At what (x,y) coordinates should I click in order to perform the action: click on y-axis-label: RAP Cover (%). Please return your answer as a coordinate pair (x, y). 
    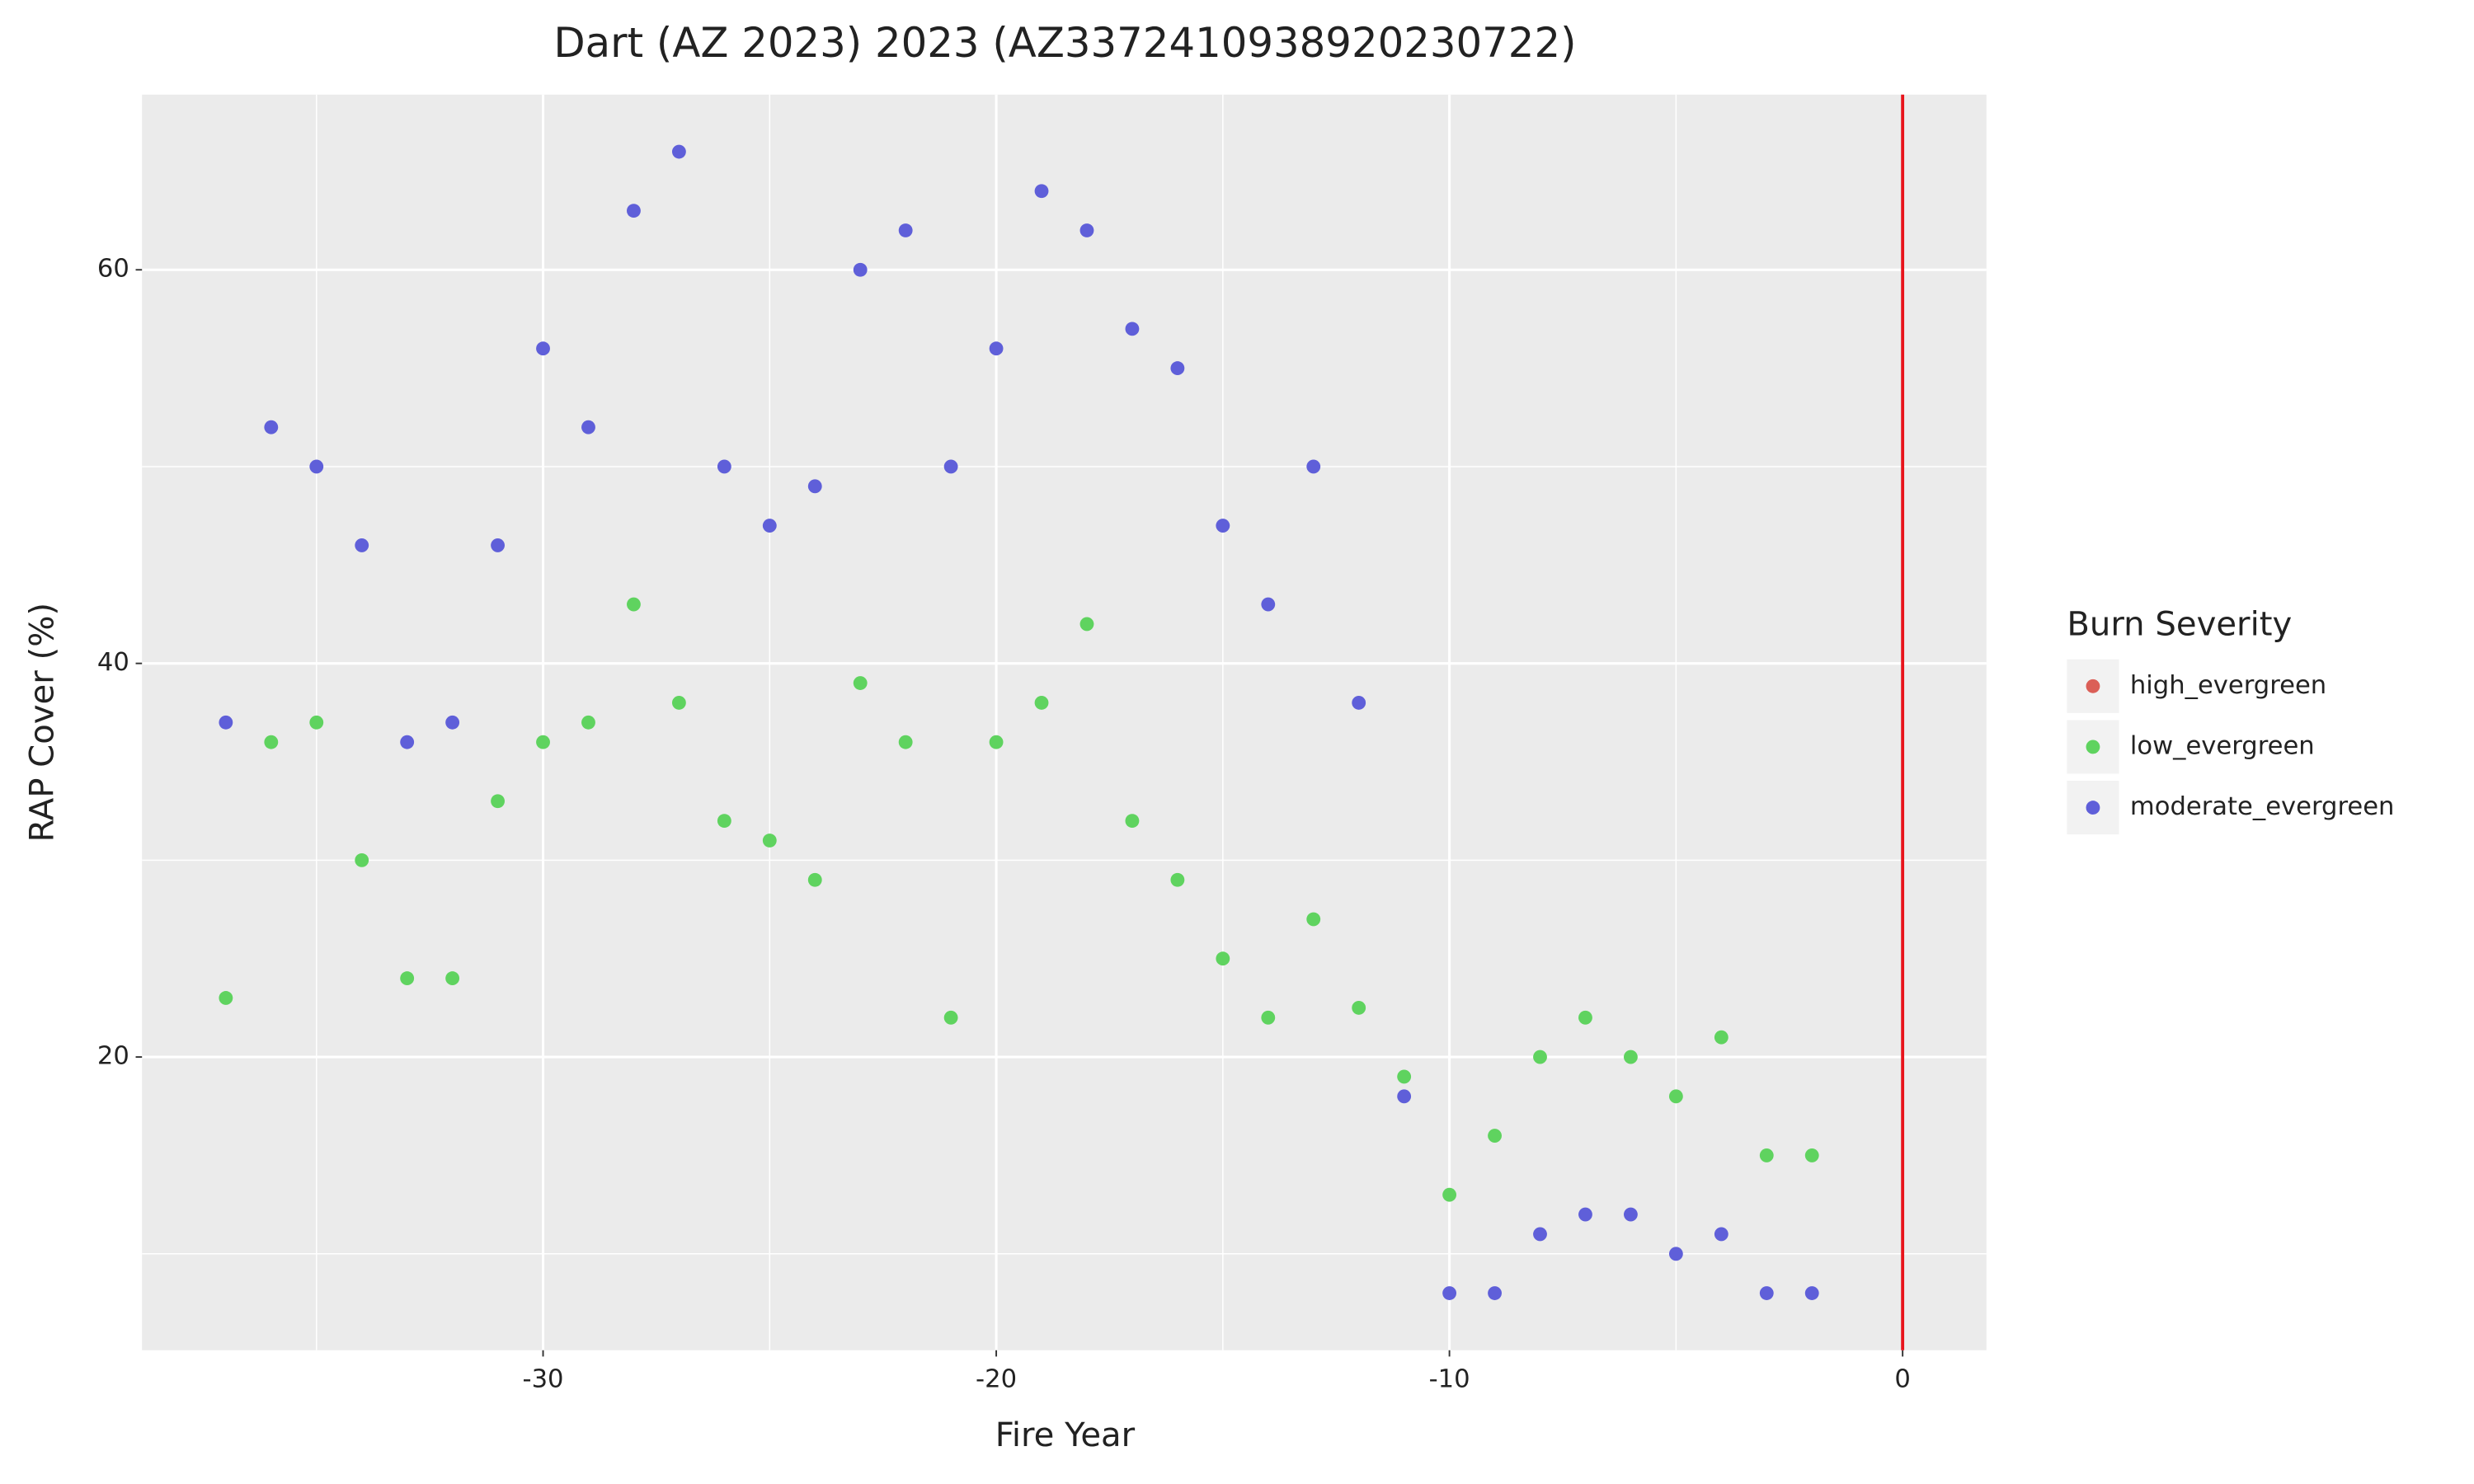
    Looking at the image, I should click on (43, 723).